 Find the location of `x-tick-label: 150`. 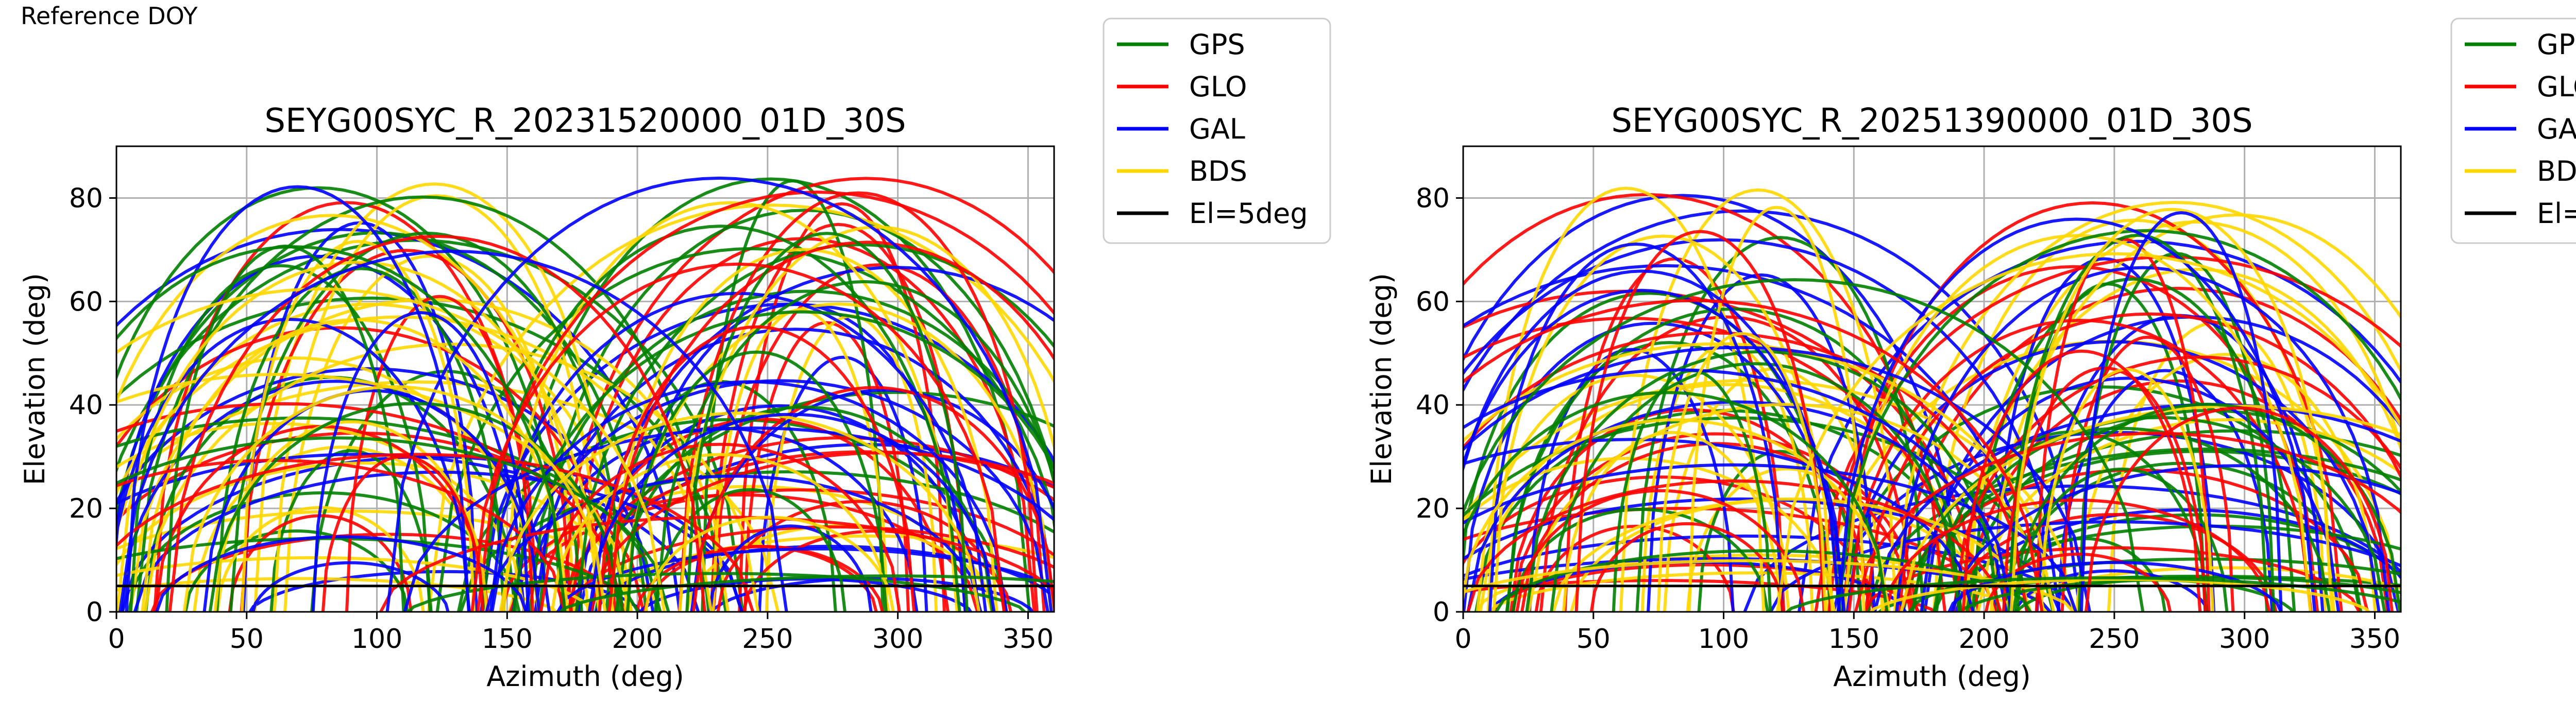

x-tick-label: 150 is located at coordinates (507, 639).